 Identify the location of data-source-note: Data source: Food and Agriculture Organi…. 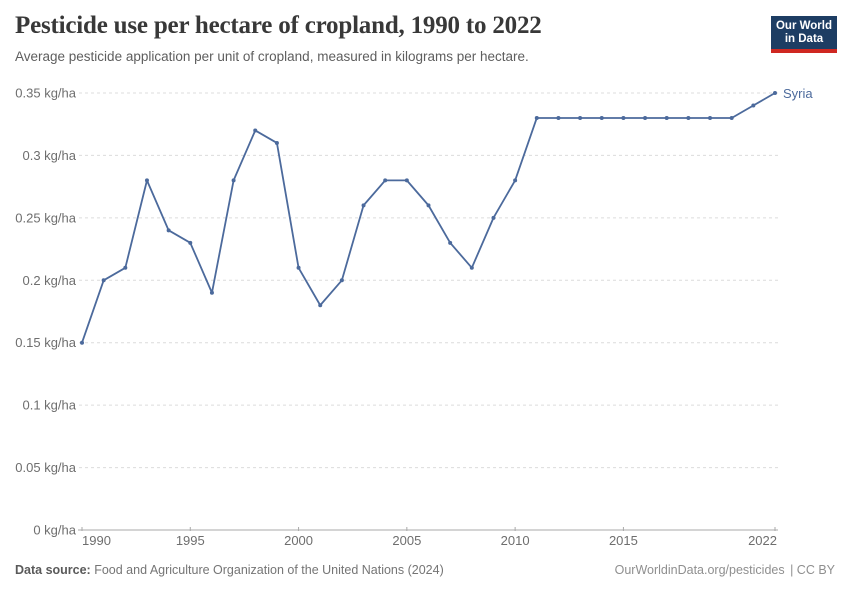
(229, 570).